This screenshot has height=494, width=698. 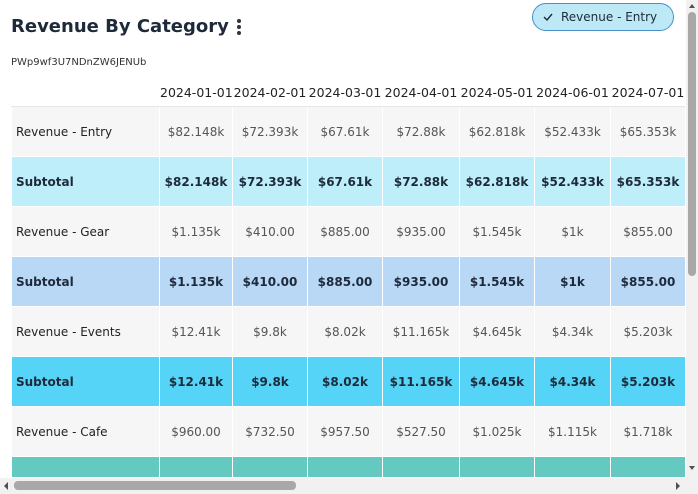 What do you see at coordinates (239, 29) in the screenshot?
I see `menu-button` at bounding box center [239, 29].